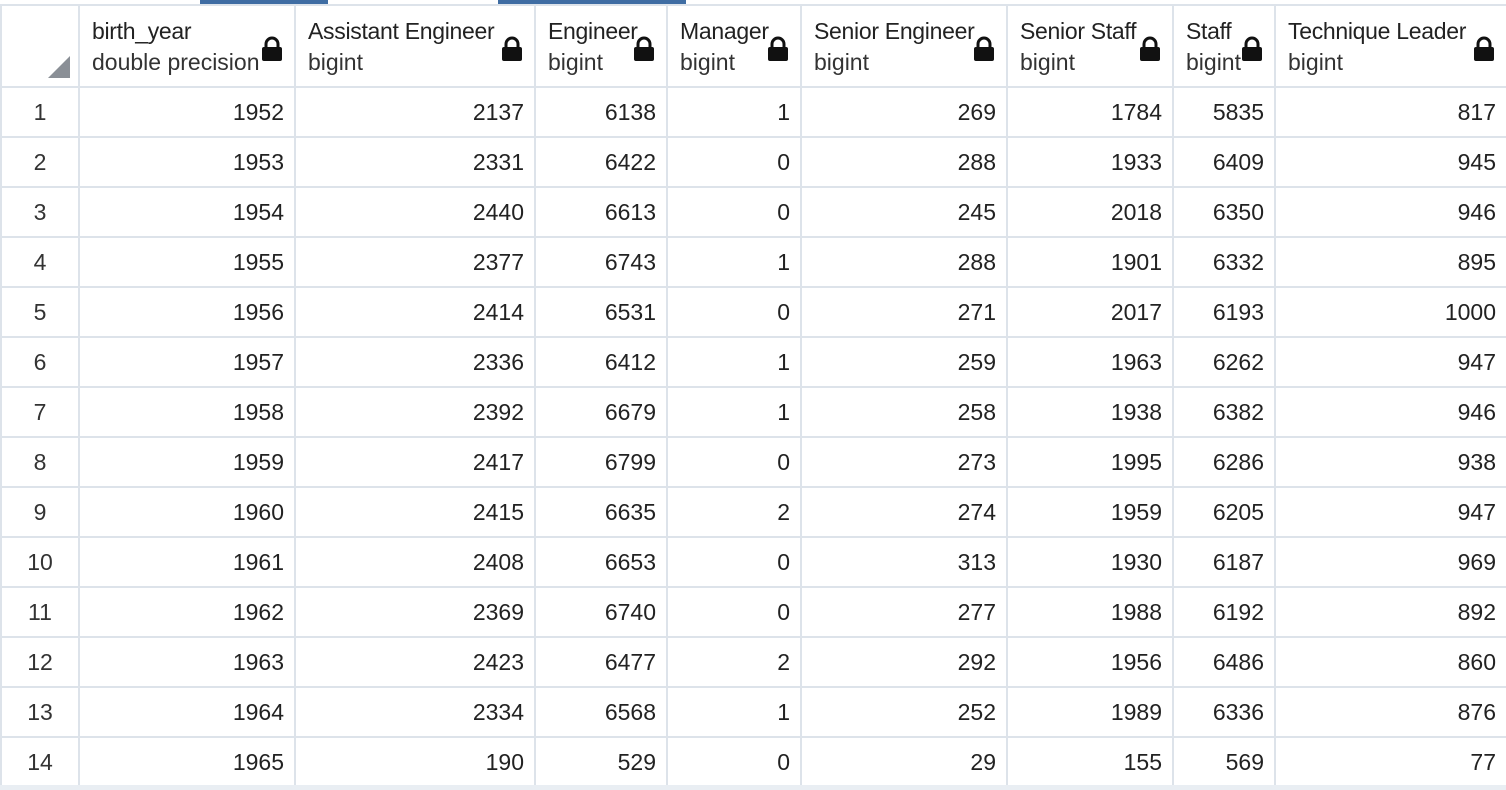 Image resolution: width=1506 pixels, height=790 pixels. What do you see at coordinates (187, 412) in the screenshot?
I see `table-cell: 1958` at bounding box center [187, 412].